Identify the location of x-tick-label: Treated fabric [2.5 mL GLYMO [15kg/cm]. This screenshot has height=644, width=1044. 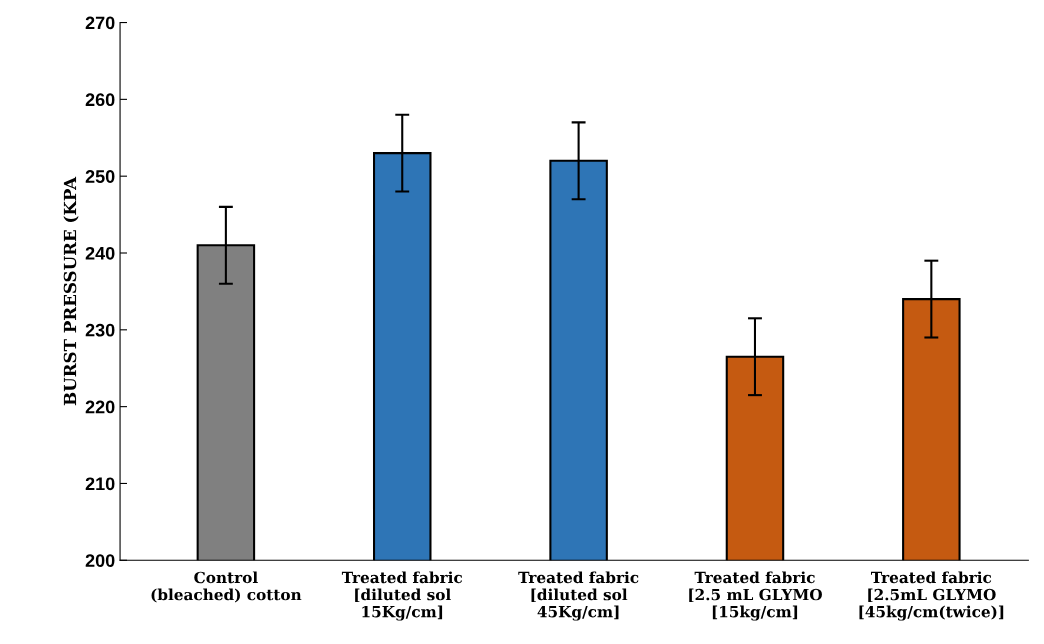
(755, 596).